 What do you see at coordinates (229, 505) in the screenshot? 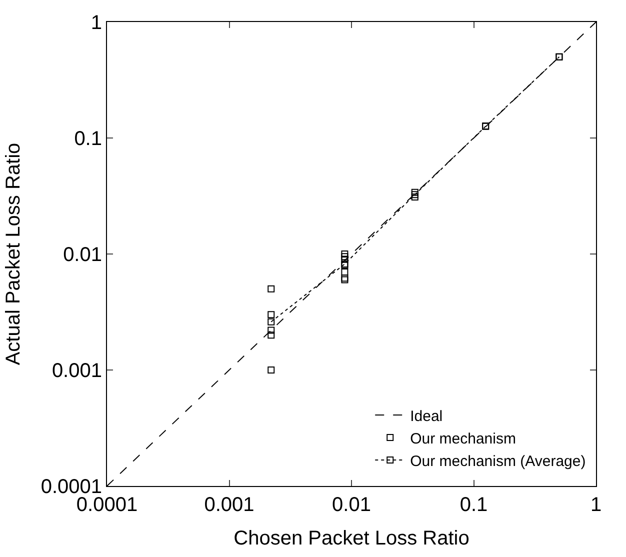
I see `x-tick-label: 0.001` at bounding box center [229, 505].